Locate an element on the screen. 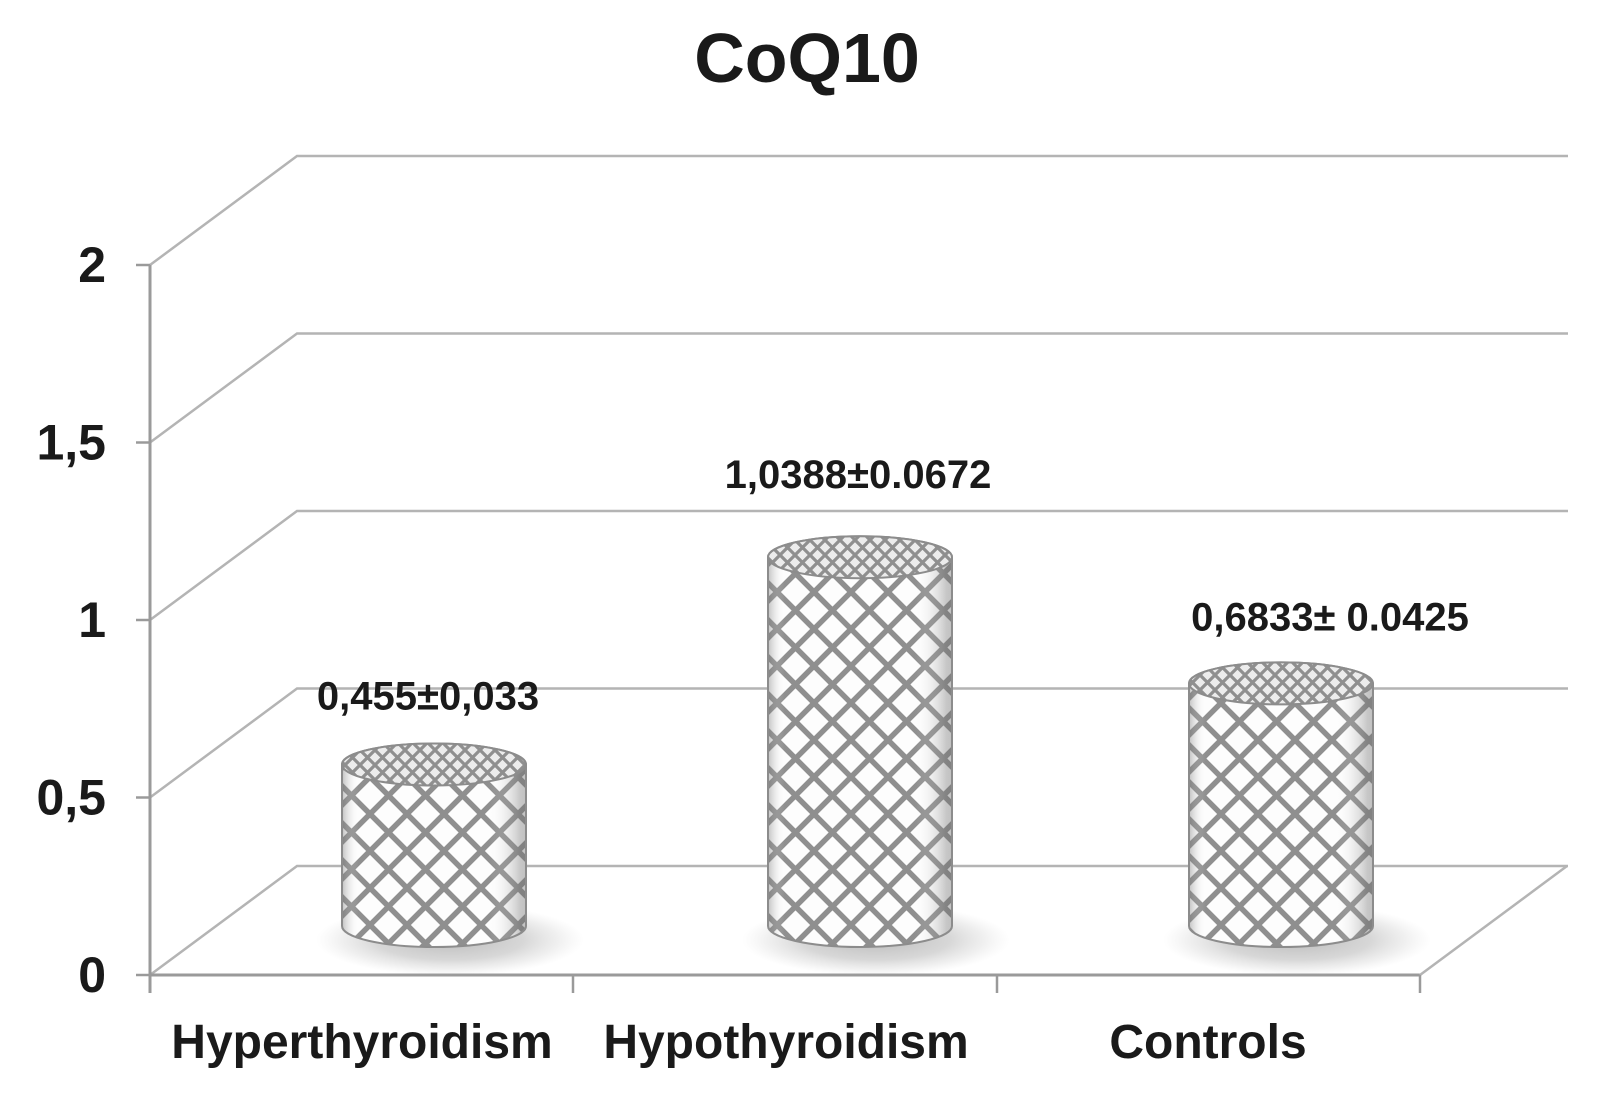 Image resolution: width=1599 pixels, height=1106 pixels. value-label-controls: 0,6833± 0.0425 is located at coordinates (1330, 617).